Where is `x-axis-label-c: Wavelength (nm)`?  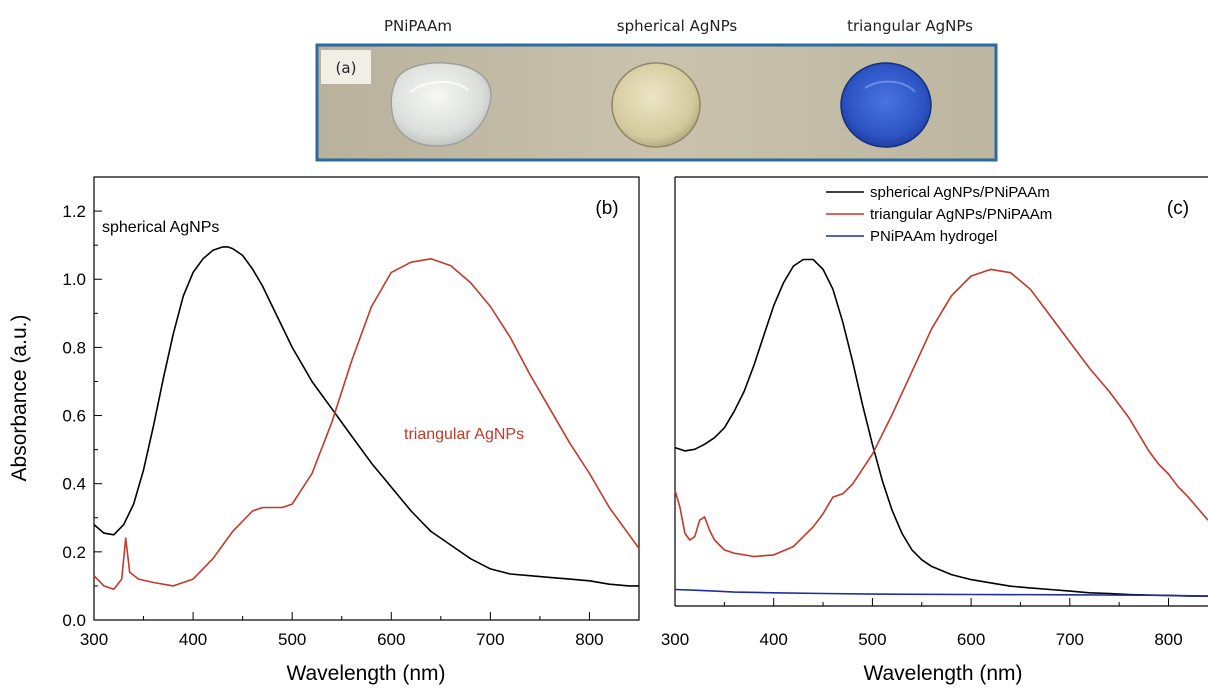
x-axis-label-c: Wavelength (nm) is located at coordinates (942, 673).